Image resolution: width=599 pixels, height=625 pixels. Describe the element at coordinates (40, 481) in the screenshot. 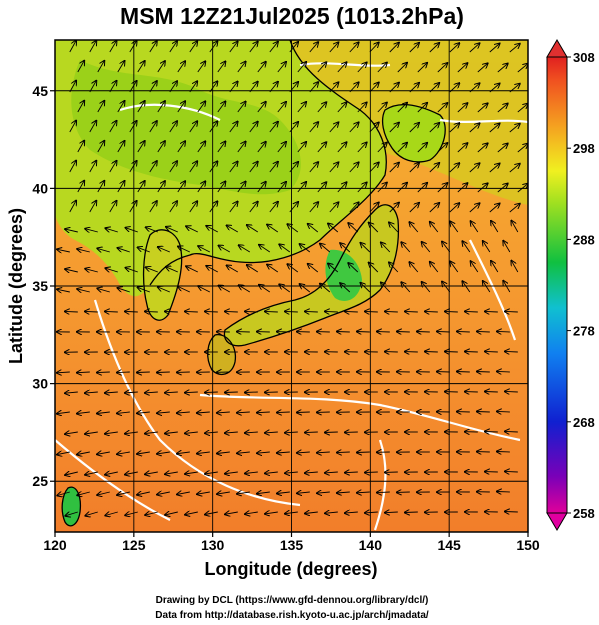

I see `y-tick-label: 25` at that location.